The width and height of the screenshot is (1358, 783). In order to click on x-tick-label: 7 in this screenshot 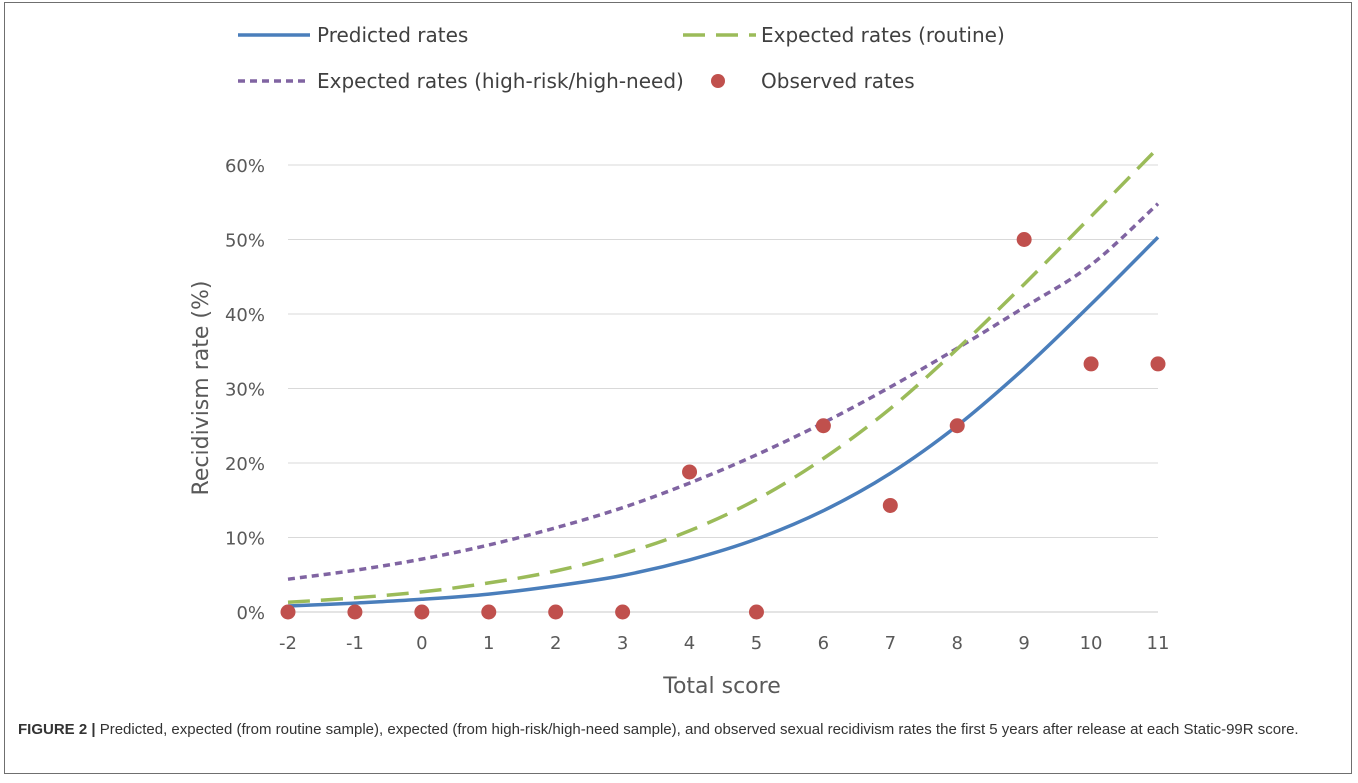, I will do `click(890, 643)`.